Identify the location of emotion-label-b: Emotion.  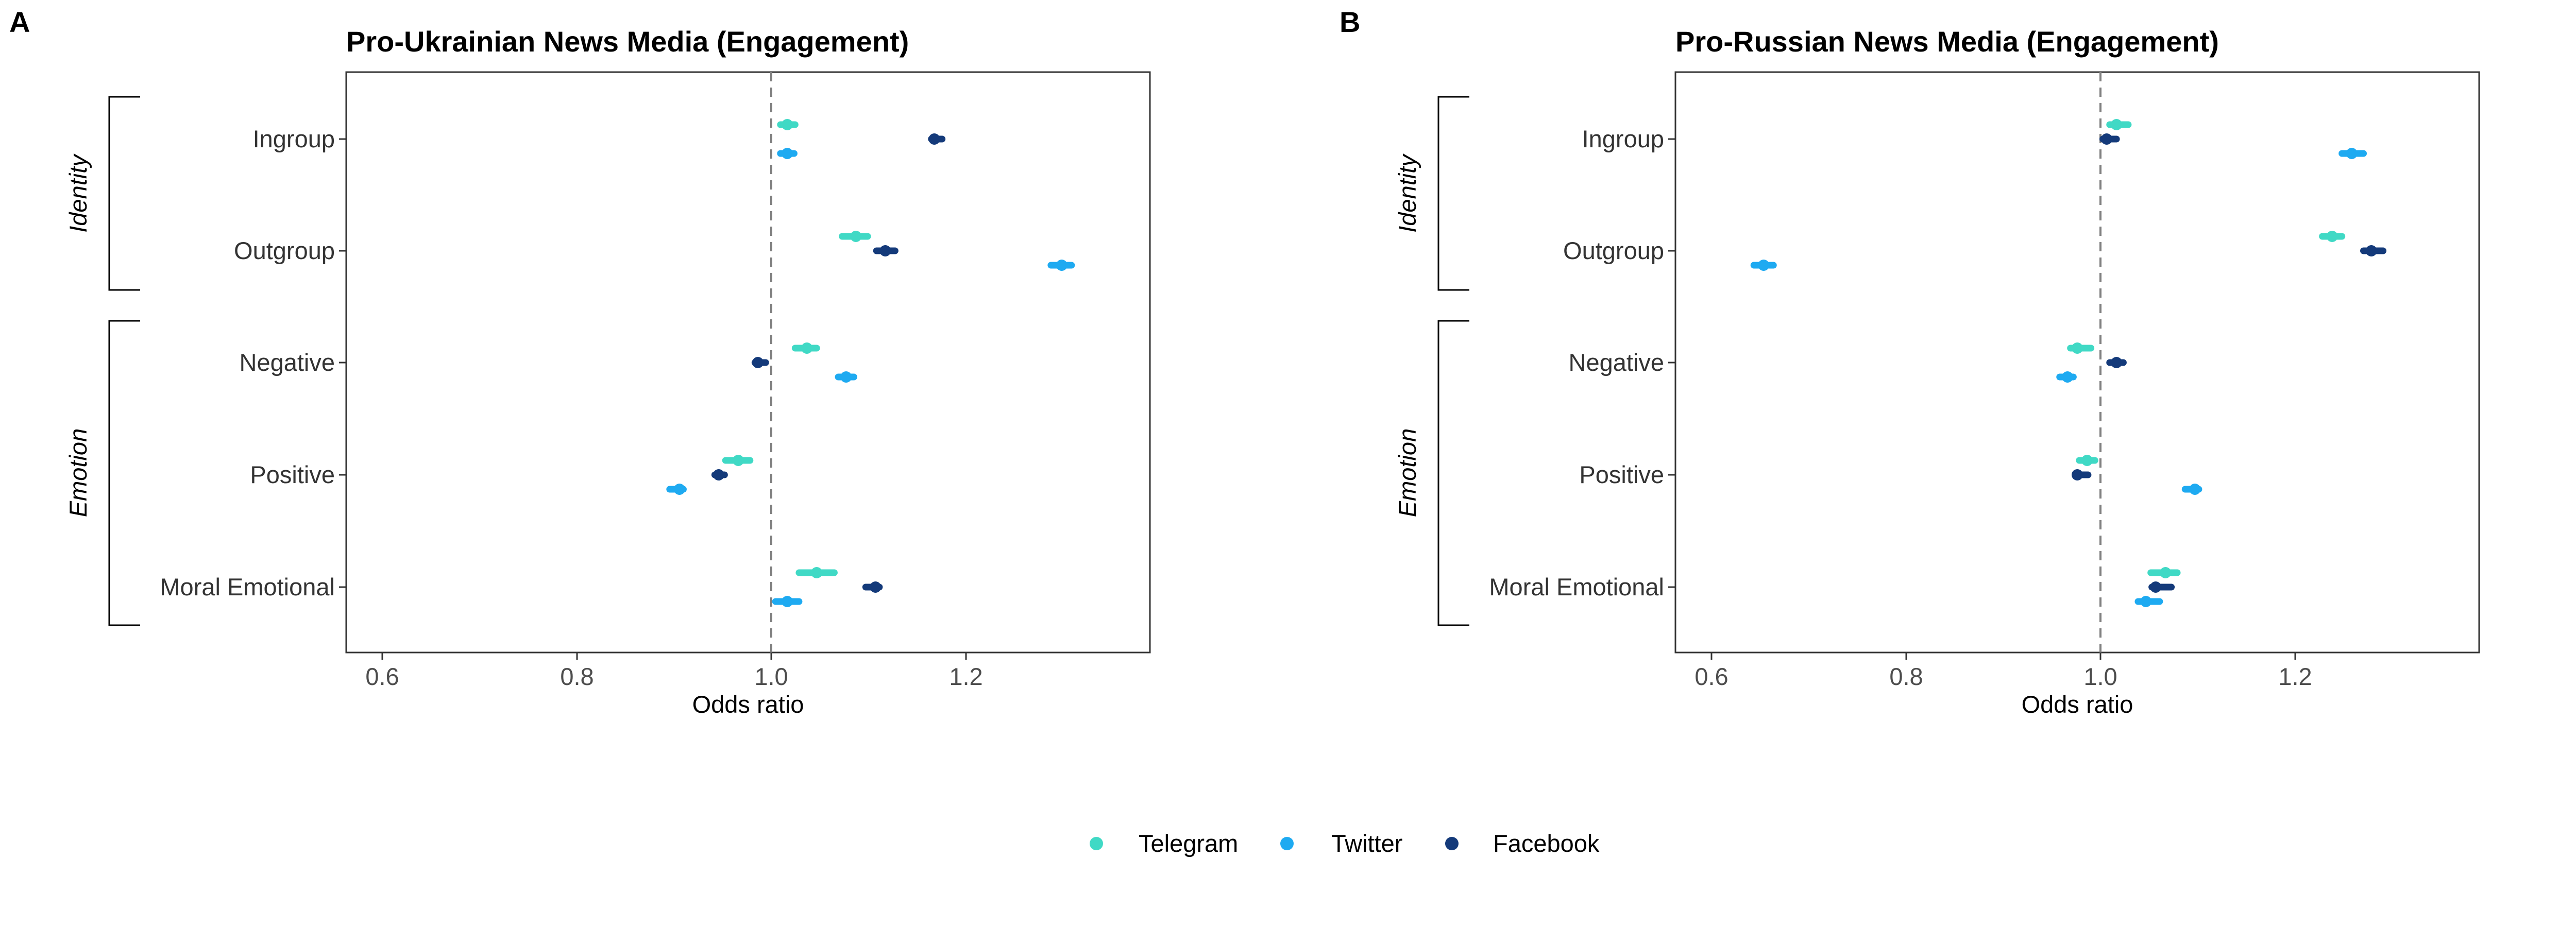
(1407, 472).